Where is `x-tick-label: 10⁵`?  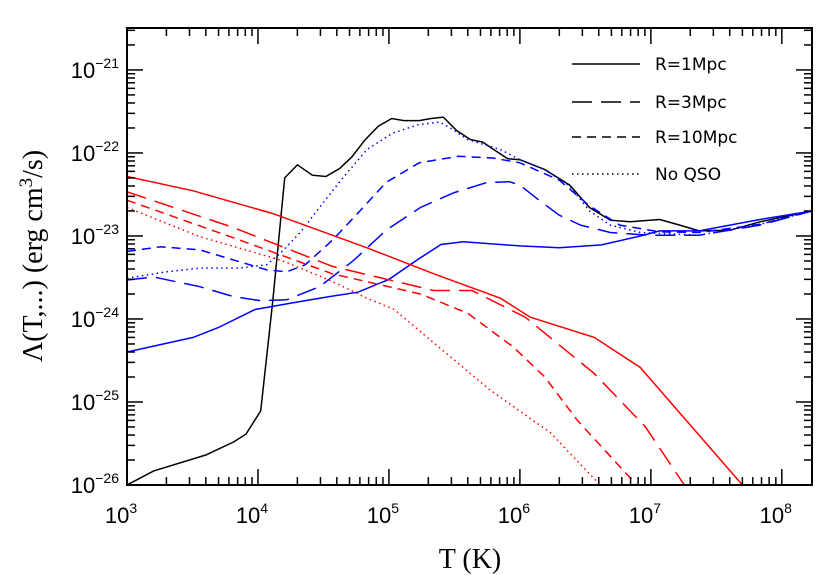
x-tick-label: 10⁵ is located at coordinates (383, 514).